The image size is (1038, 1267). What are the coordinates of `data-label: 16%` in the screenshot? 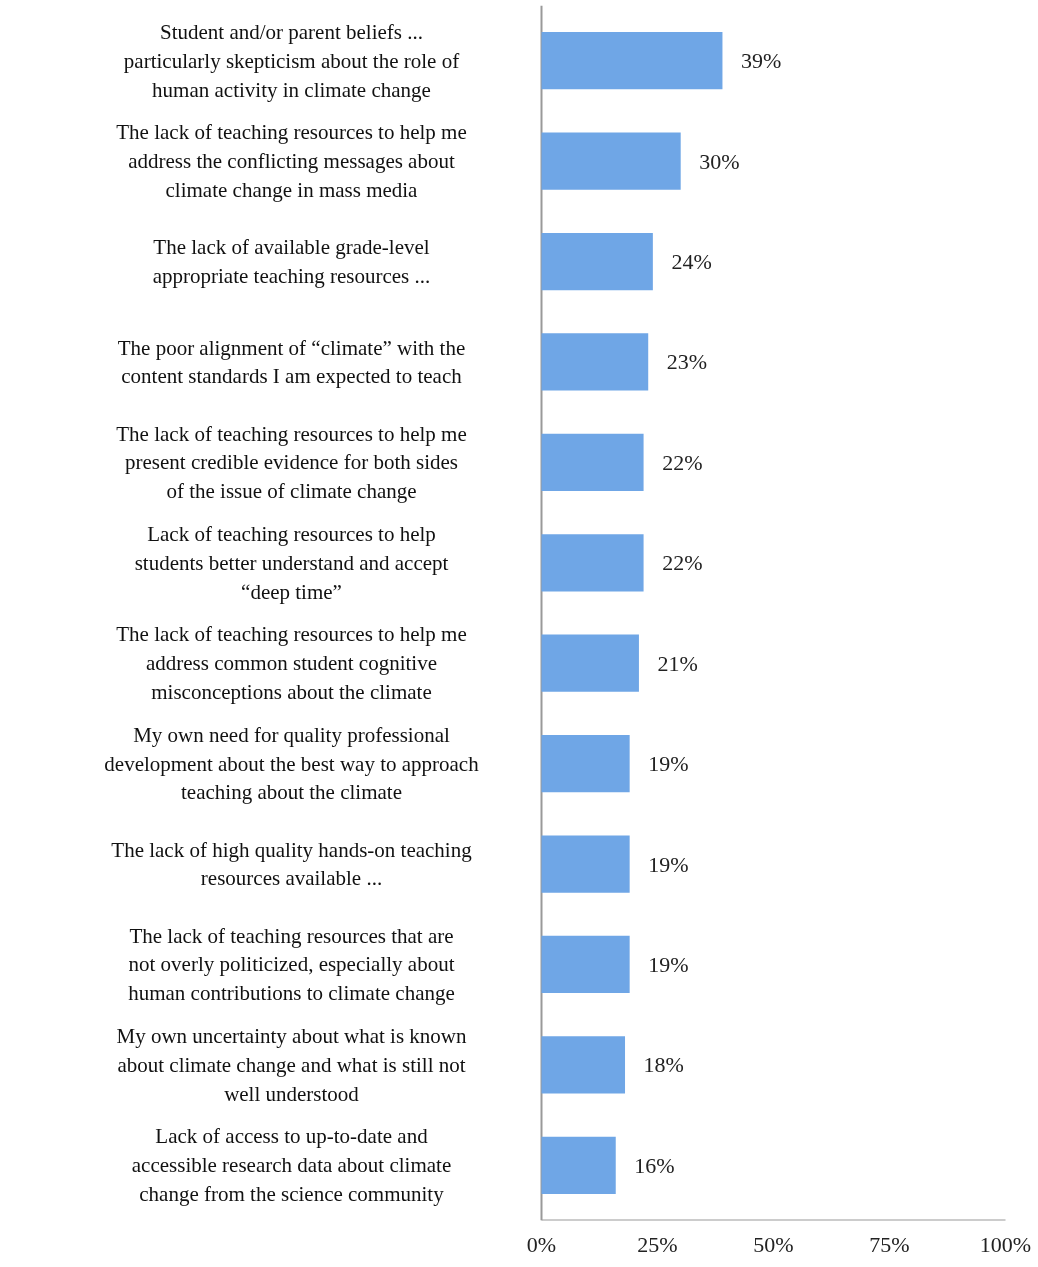 It's located at (654, 1165).